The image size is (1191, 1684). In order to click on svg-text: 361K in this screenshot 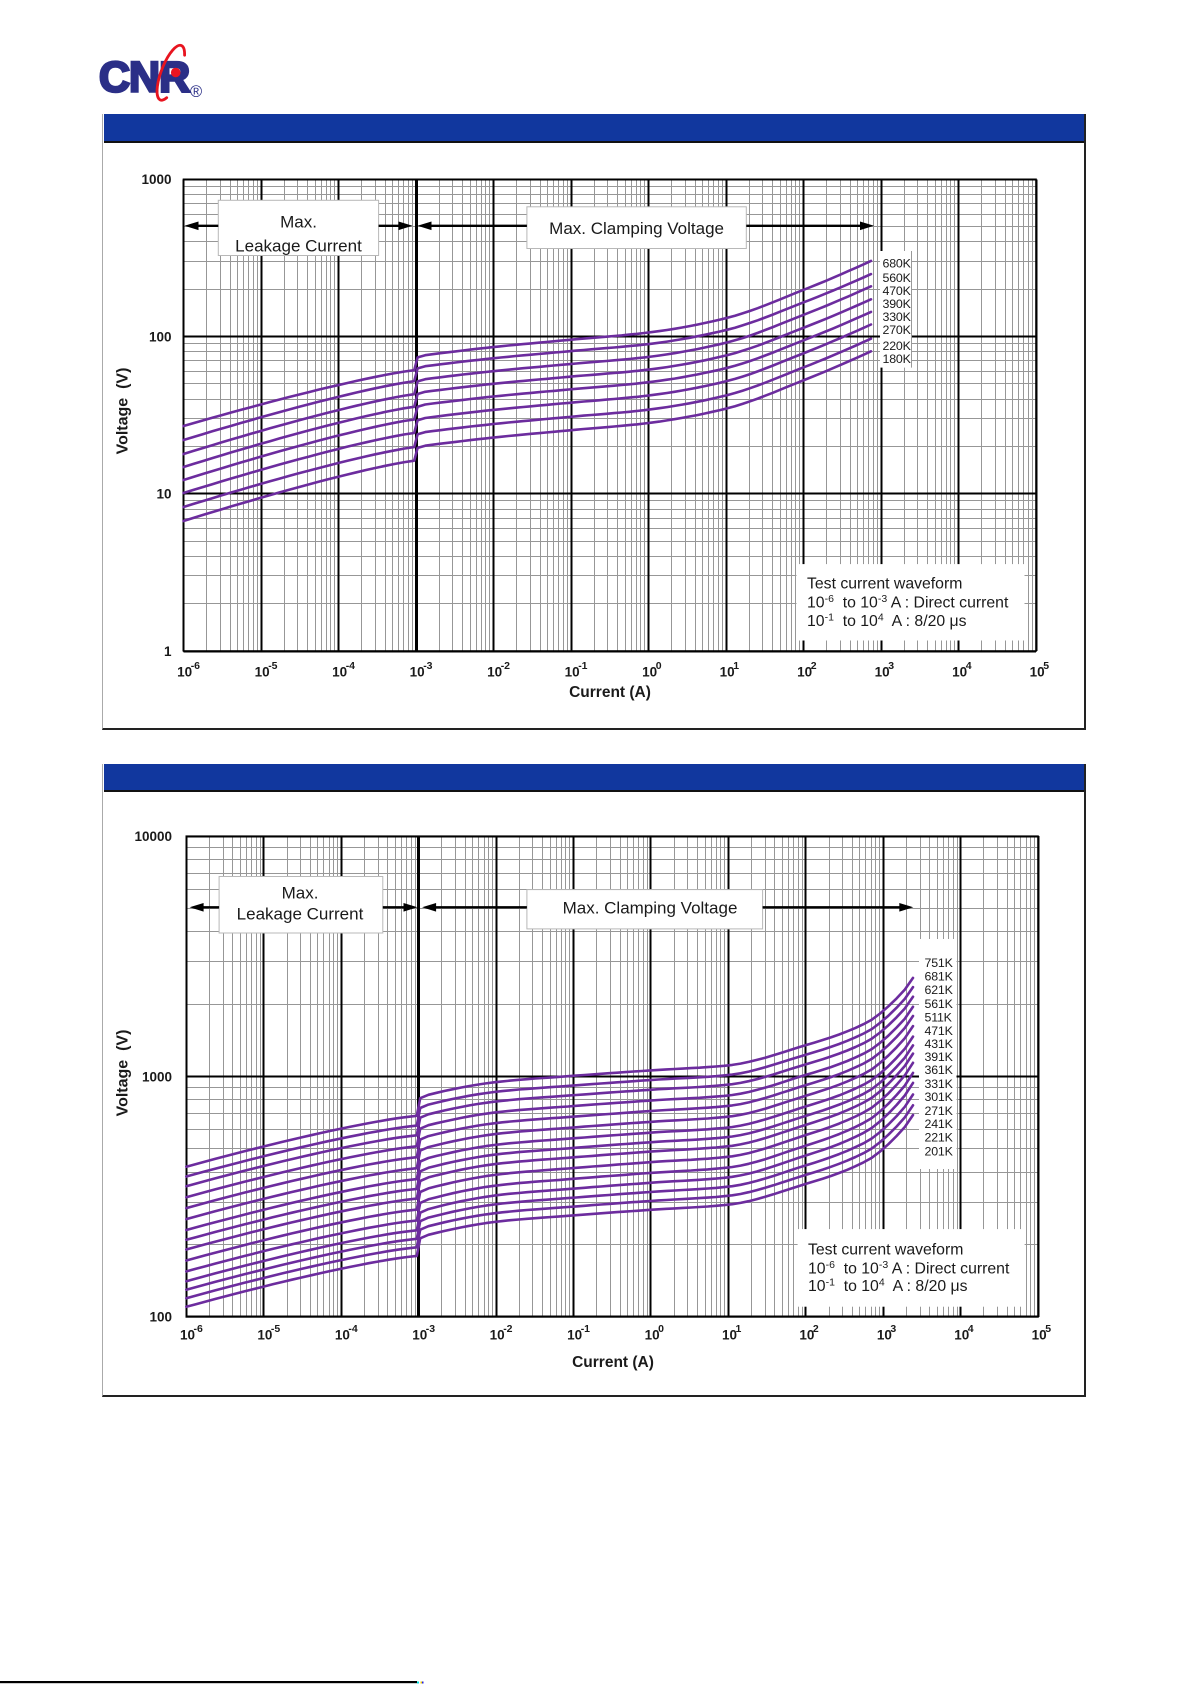, I will do `click(939, 1070)`.